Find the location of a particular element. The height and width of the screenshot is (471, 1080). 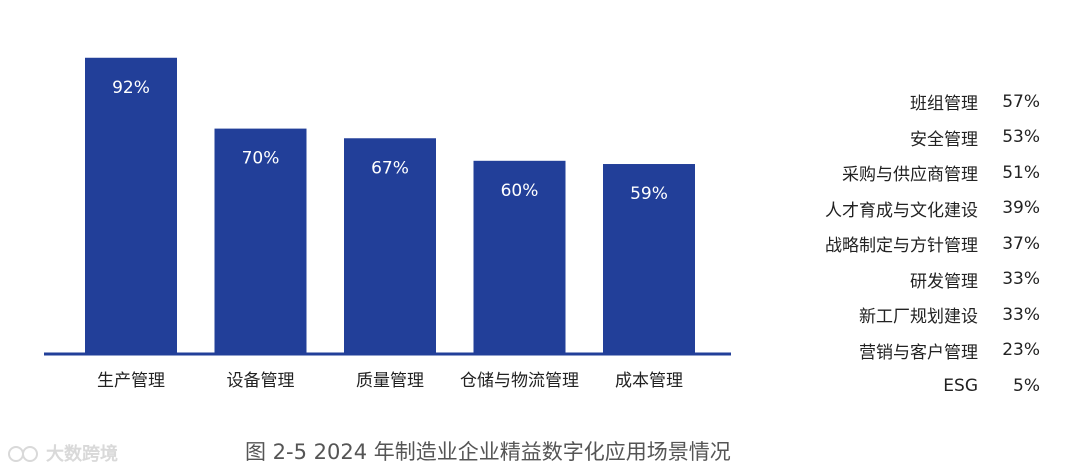

side-list-item: 研发管理 33% is located at coordinates (905, 280).